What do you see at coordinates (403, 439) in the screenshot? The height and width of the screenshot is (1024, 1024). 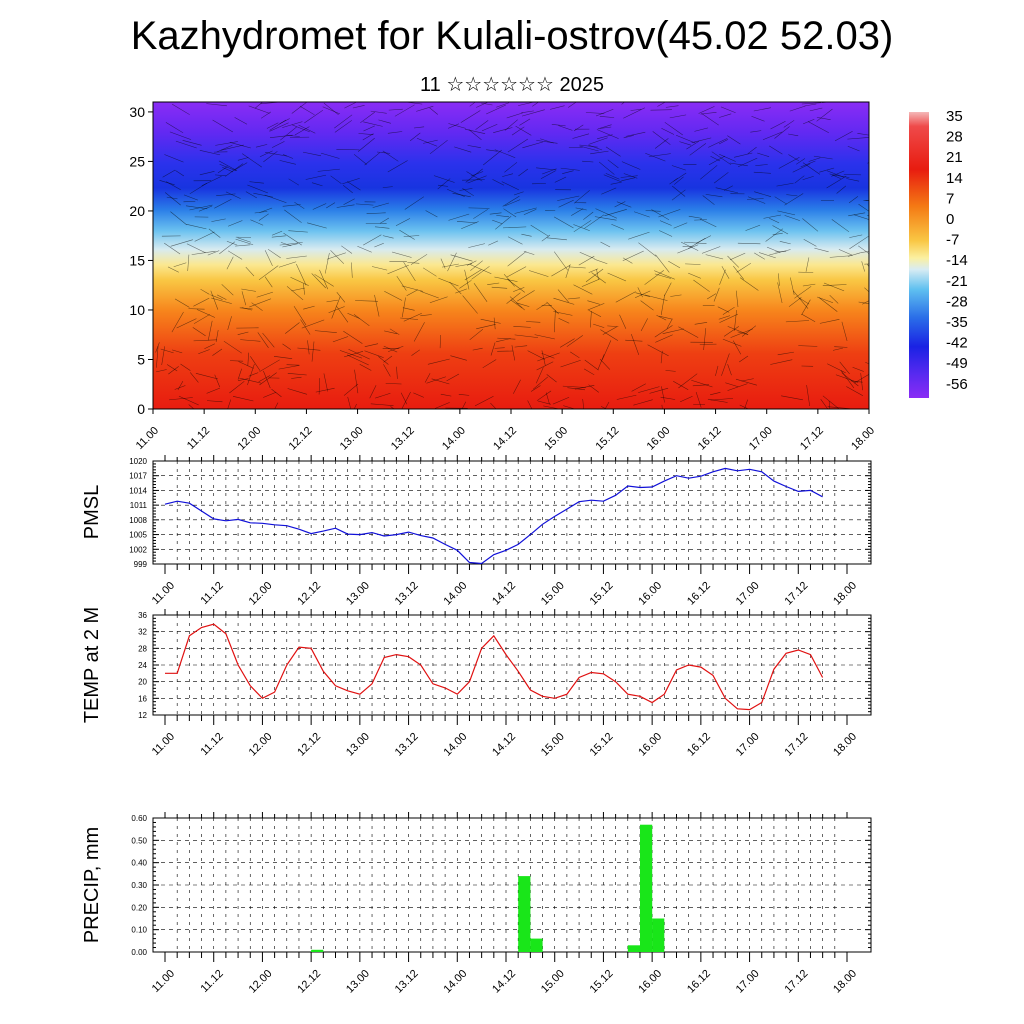 I see `heatmap-x-tick-label: 13.12` at bounding box center [403, 439].